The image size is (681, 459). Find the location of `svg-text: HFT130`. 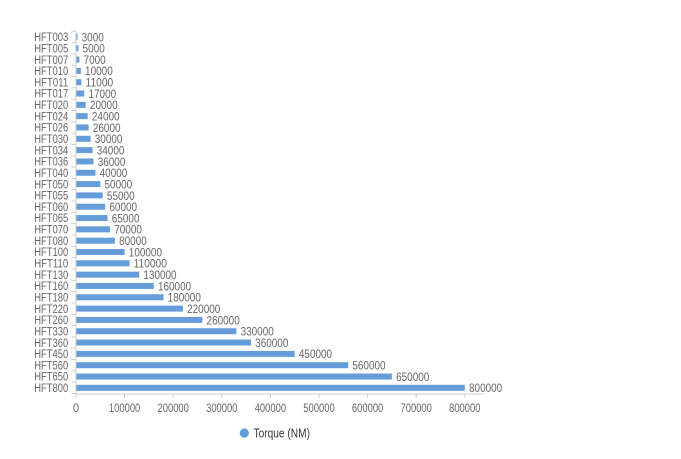

svg-text: HFT130 is located at coordinates (51, 276).